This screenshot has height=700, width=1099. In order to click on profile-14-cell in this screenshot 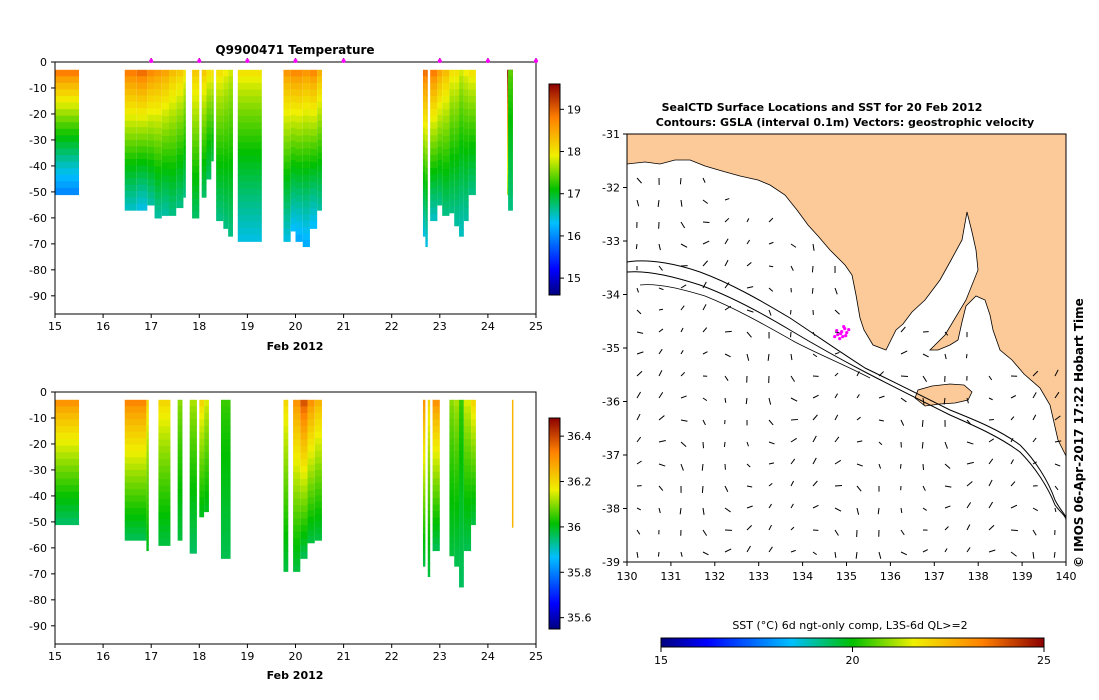, I will do `click(424, 544)`.